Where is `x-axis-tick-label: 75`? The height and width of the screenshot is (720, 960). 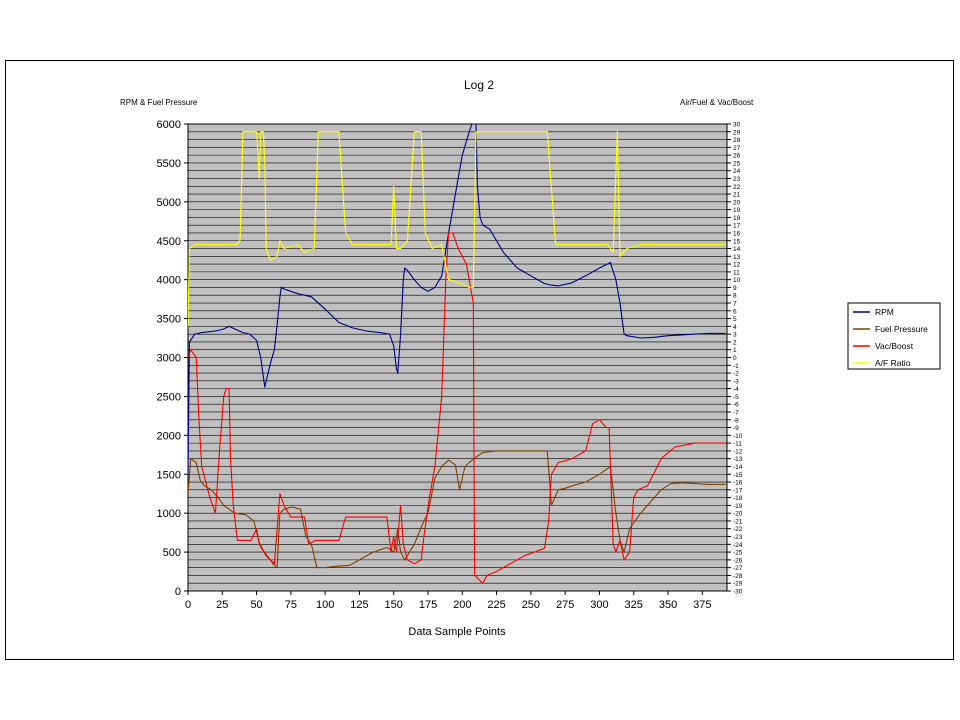
x-axis-tick-label: 75 is located at coordinates (291, 605).